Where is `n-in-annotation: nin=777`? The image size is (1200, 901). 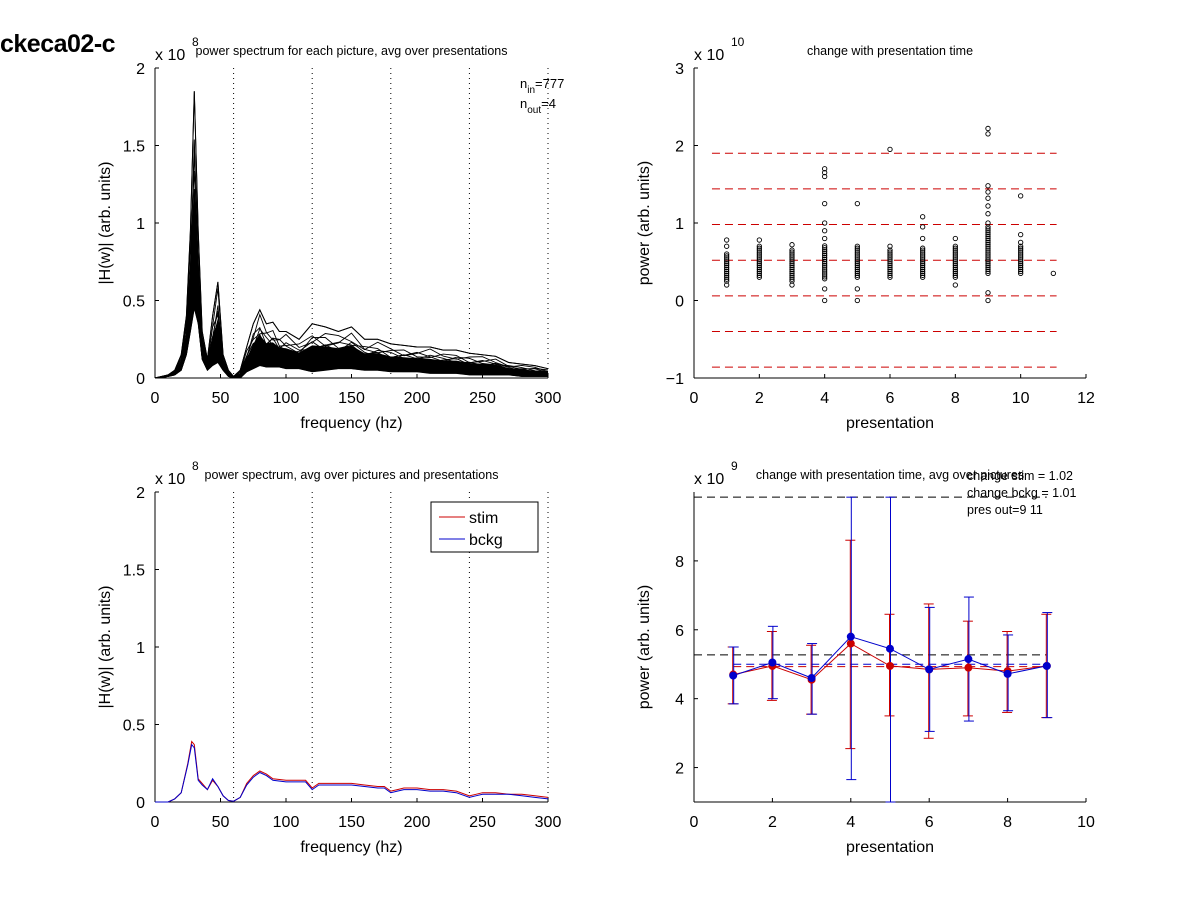
n-in-annotation: nin=777 is located at coordinates (542, 86).